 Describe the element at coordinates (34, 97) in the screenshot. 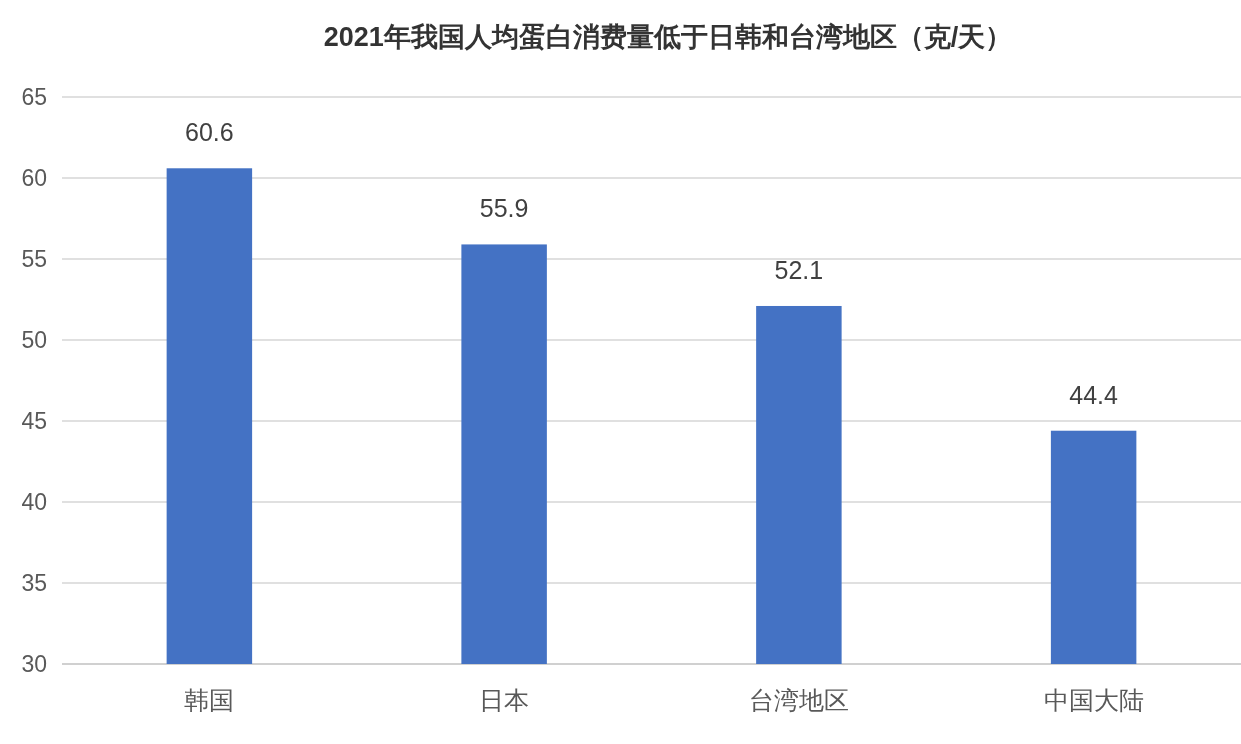

I see `y-tick-label: 65` at that location.